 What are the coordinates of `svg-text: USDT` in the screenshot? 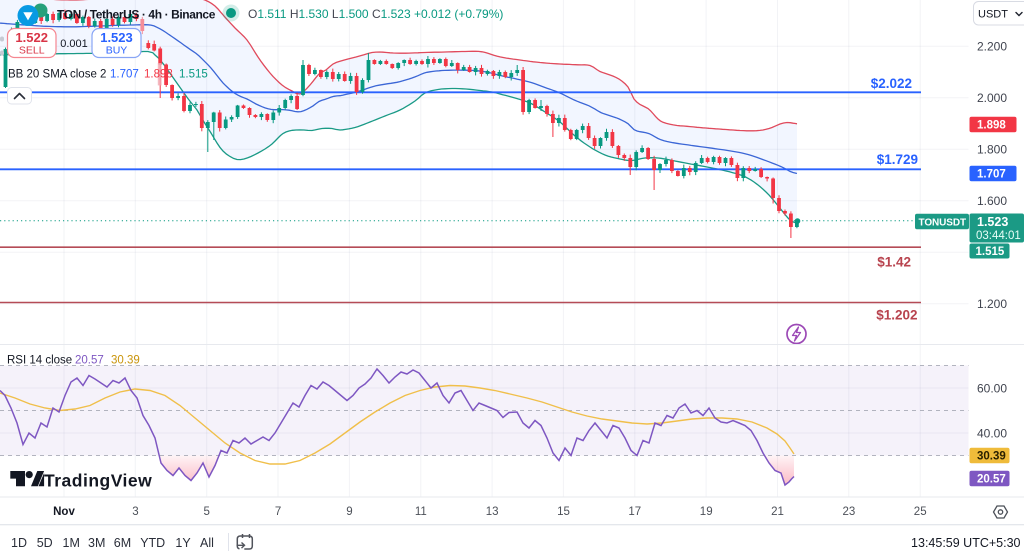 It's located at (993, 15).